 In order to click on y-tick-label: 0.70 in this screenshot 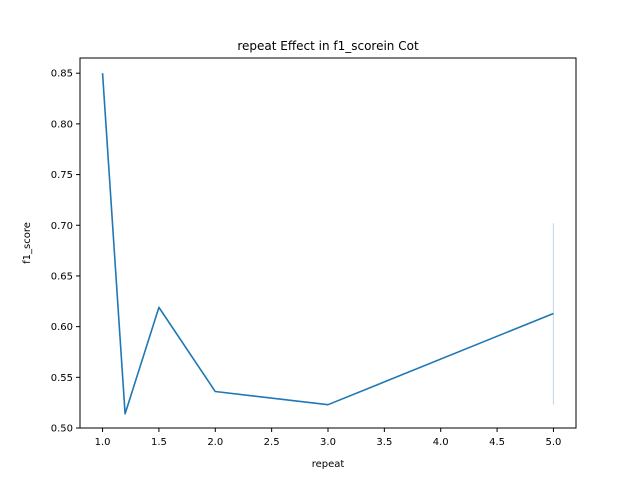, I will do `click(62, 226)`.